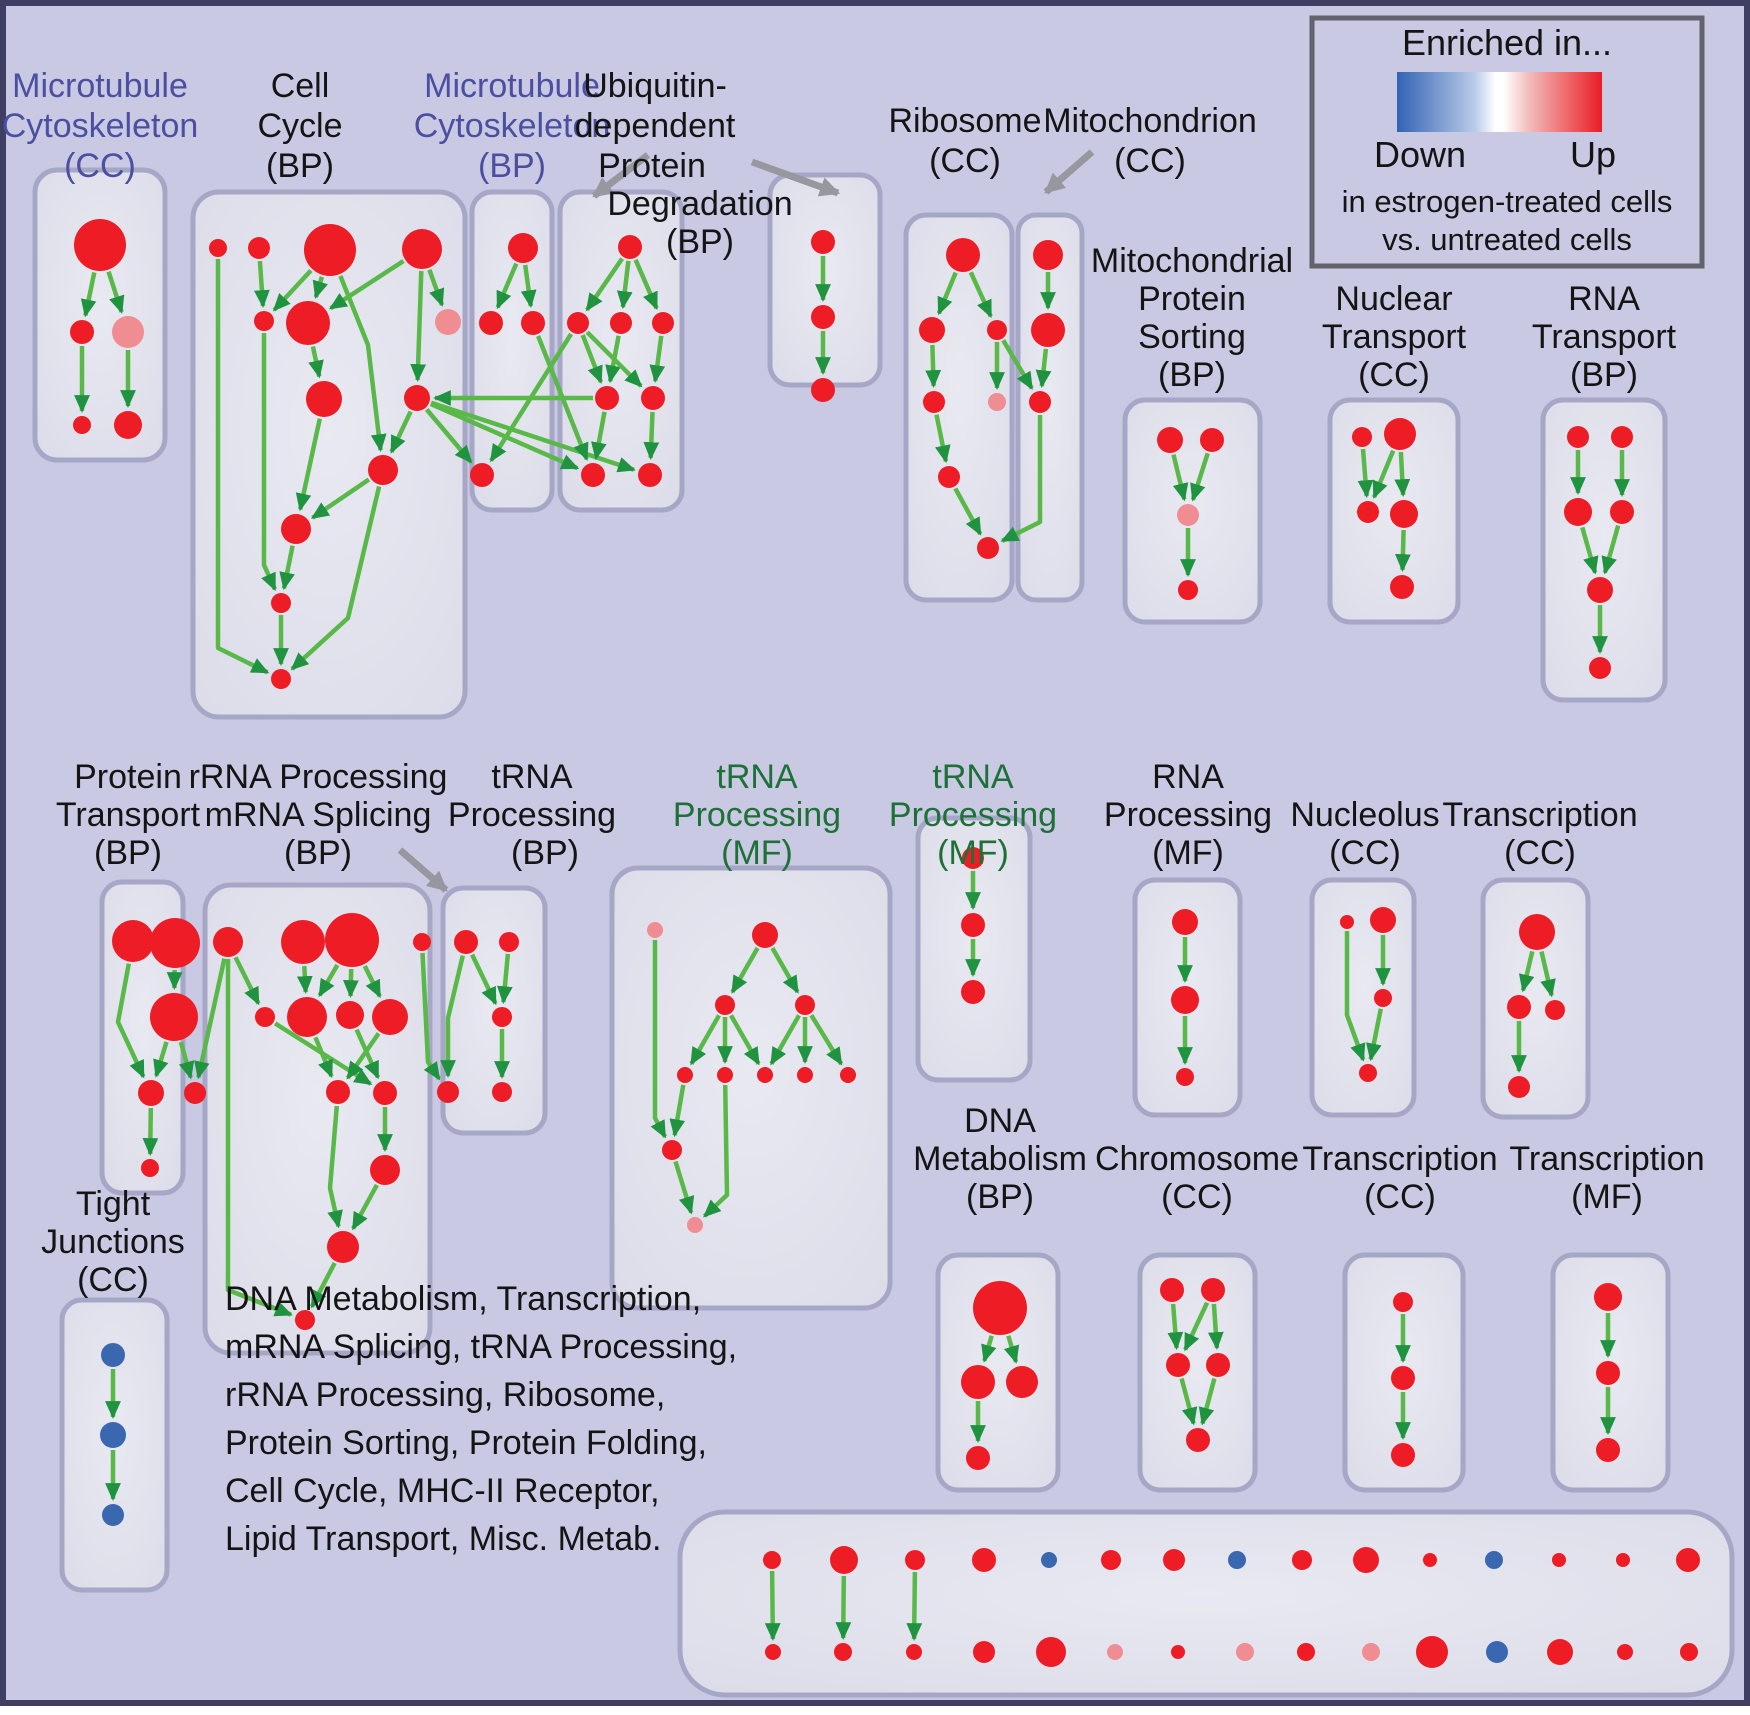 The width and height of the screenshot is (1750, 1715). Describe the element at coordinates (195, 1093) in the screenshot. I see `node-rr0` at that location.